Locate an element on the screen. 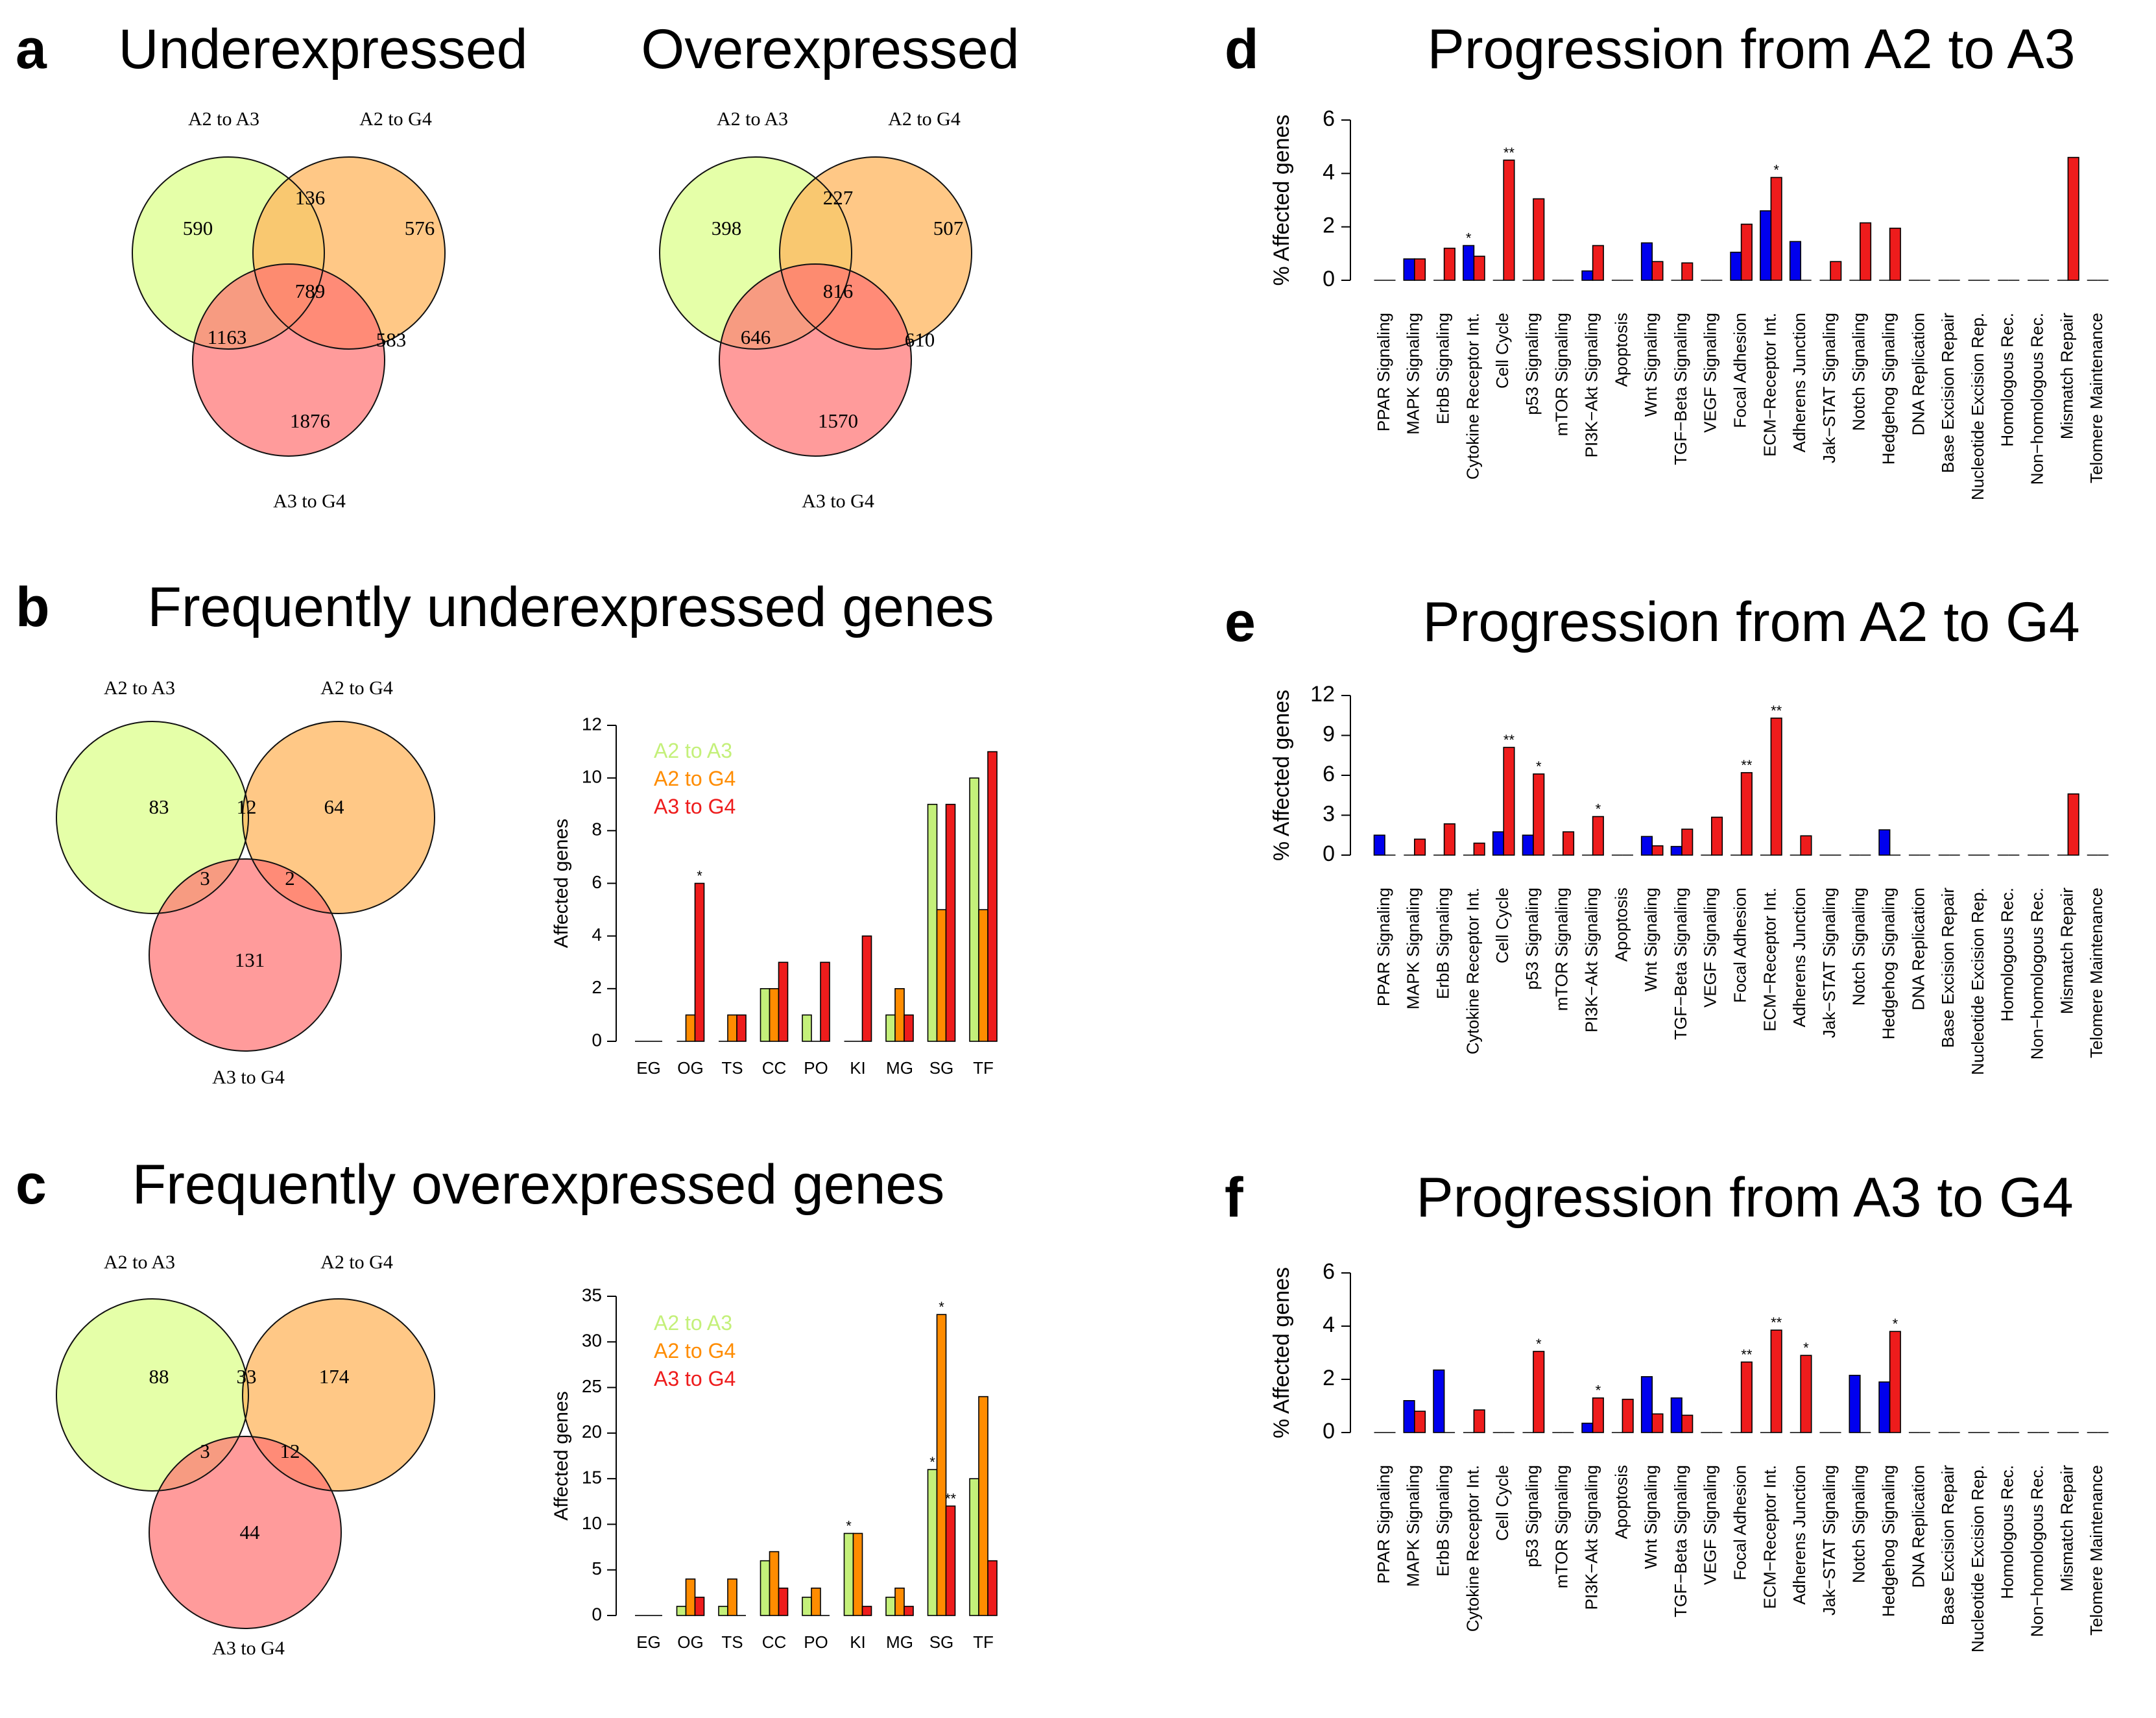  legend-entry-0: A2 to A3 is located at coordinates (693, 750).